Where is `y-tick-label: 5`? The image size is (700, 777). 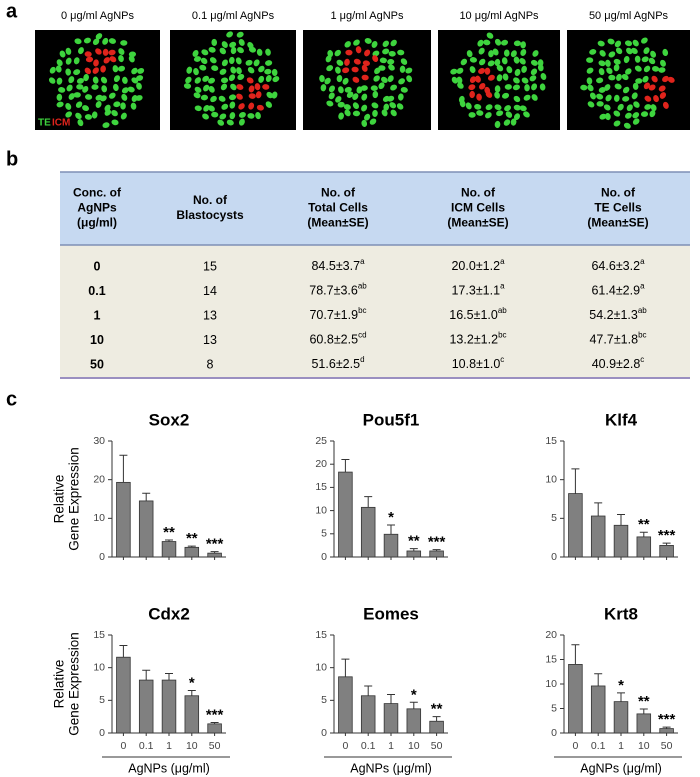 y-tick-label: 5 is located at coordinates (554, 518).